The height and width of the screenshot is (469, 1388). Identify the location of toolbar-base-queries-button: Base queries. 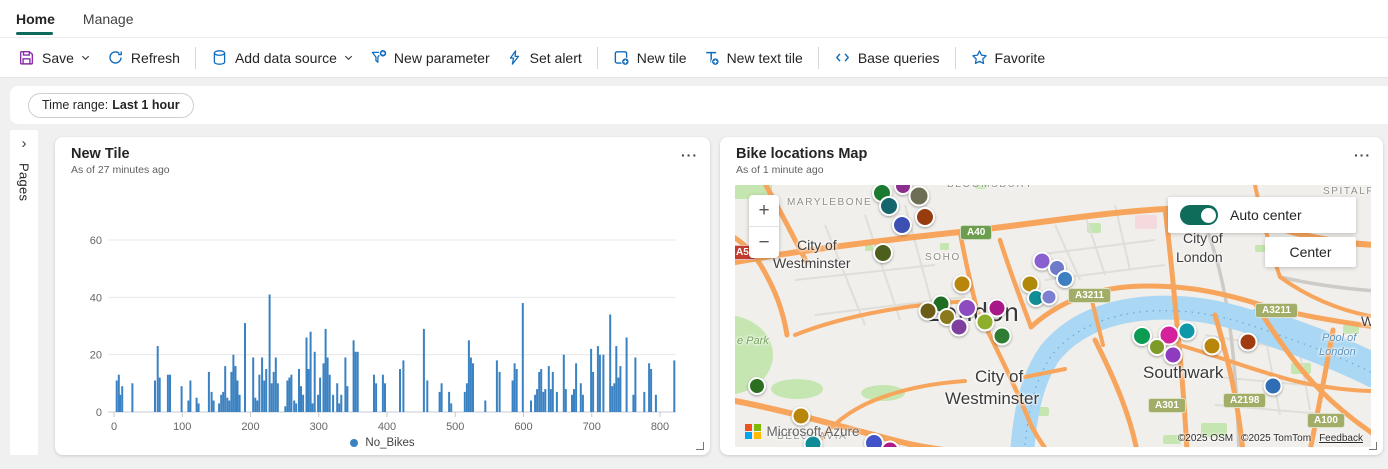
(887, 57).